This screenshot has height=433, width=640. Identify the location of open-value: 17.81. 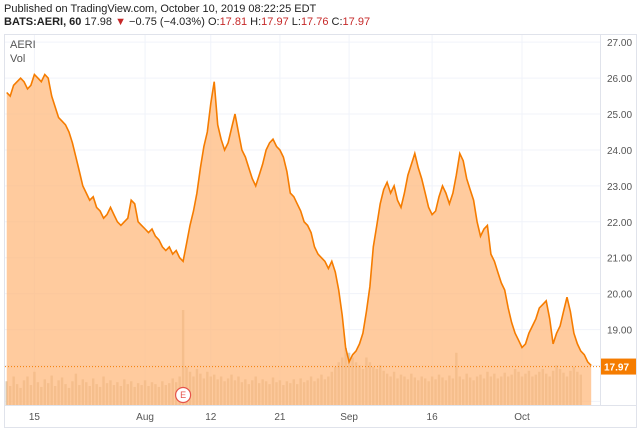
(233, 22).